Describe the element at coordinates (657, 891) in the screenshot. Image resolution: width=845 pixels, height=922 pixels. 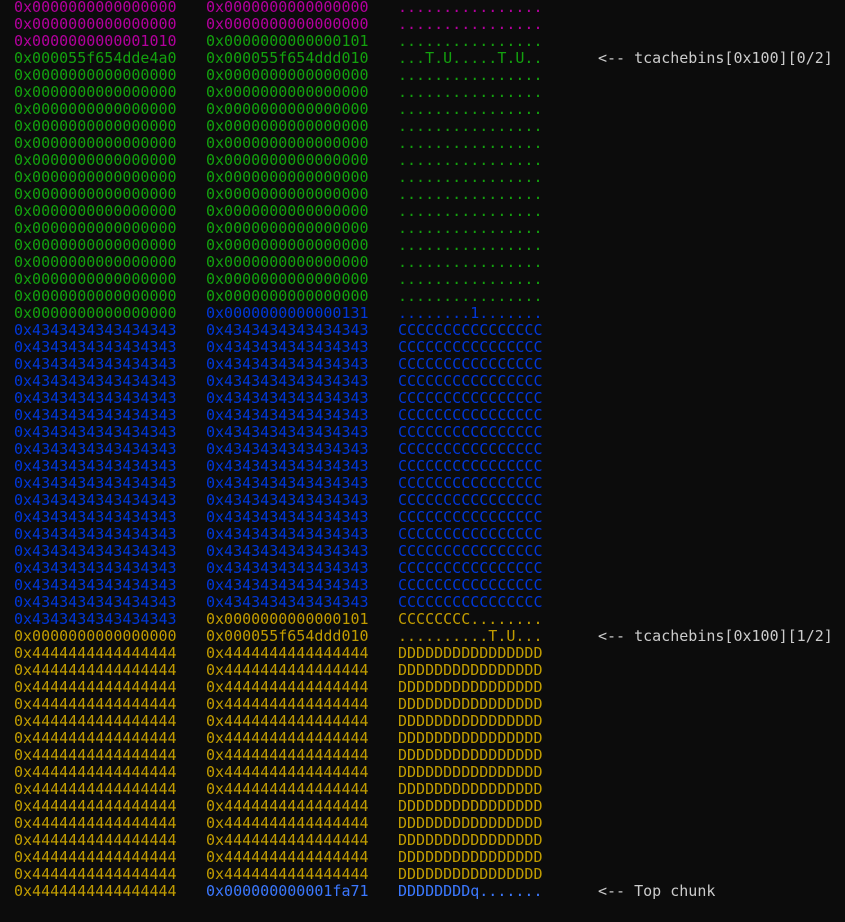
I see `annotation: <-- Top chunk` at that location.